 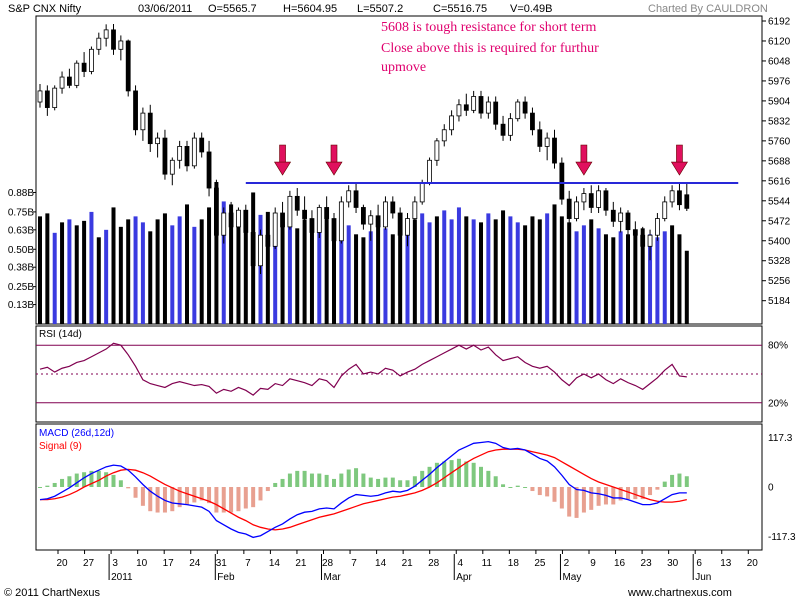 I want to click on price-tick-label-0: 6192, so click(x=779, y=21).